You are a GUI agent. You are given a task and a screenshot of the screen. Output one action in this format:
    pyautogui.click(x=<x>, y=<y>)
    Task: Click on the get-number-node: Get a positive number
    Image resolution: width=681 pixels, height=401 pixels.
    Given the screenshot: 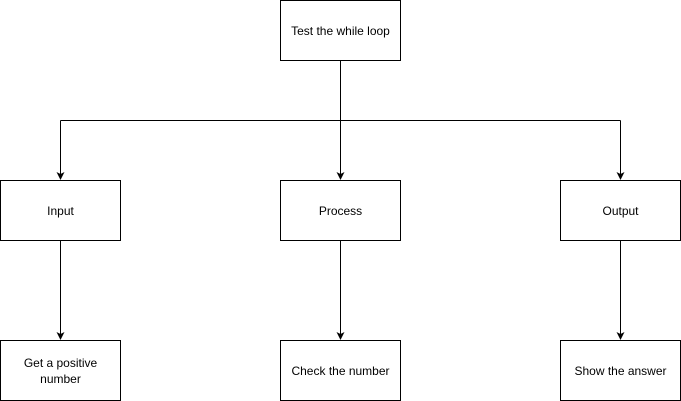 What is the action you would take?
    pyautogui.click(x=60, y=370)
    